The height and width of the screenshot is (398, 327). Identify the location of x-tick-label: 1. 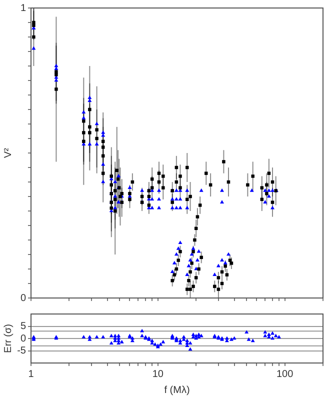
(31, 374).